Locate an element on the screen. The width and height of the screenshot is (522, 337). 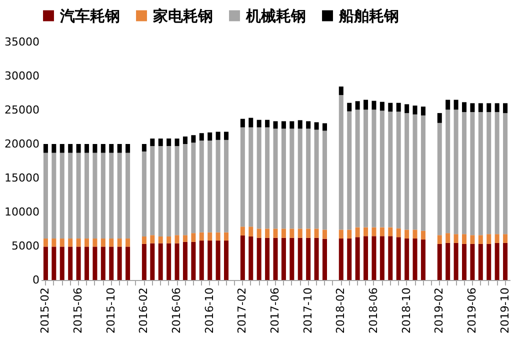
x-tick-label: 2015-10 is located at coordinates (111, 311).